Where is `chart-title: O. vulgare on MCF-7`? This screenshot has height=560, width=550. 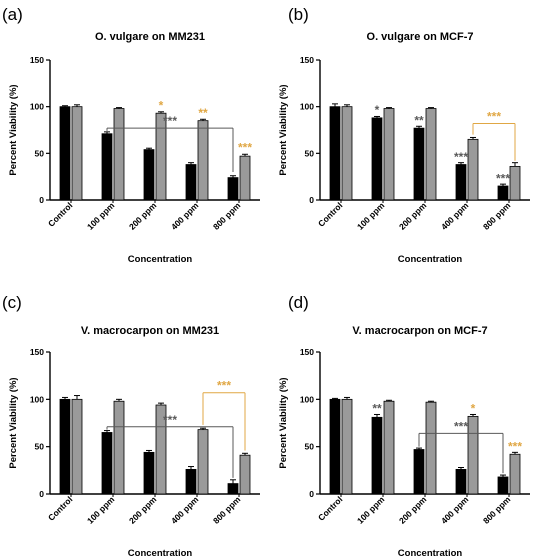 chart-title: O. vulgare on MCF-7 is located at coordinates (420, 37).